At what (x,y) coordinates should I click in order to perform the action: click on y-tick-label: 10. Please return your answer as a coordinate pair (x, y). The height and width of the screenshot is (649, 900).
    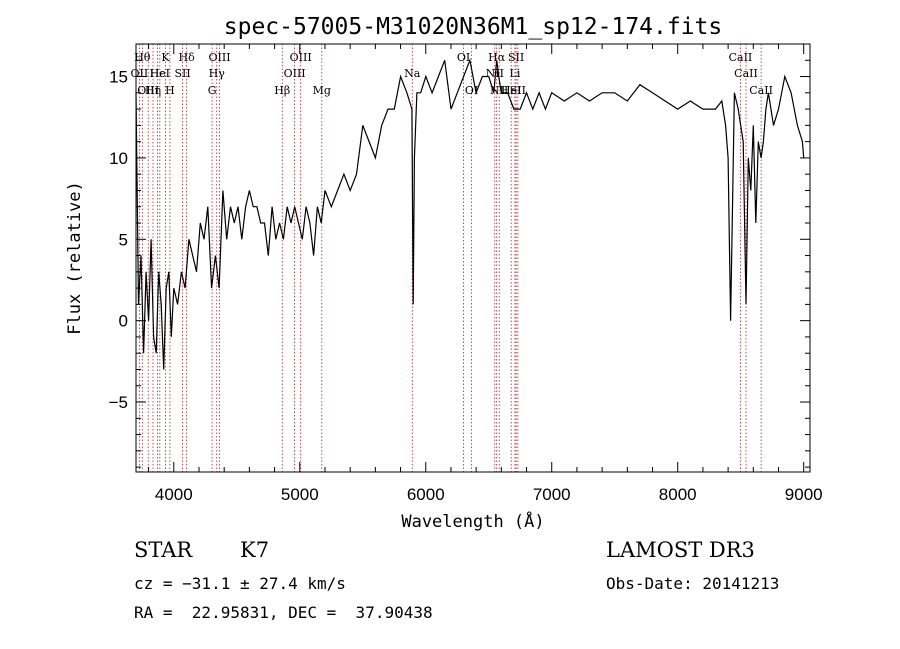
    Looking at the image, I should click on (118, 158).